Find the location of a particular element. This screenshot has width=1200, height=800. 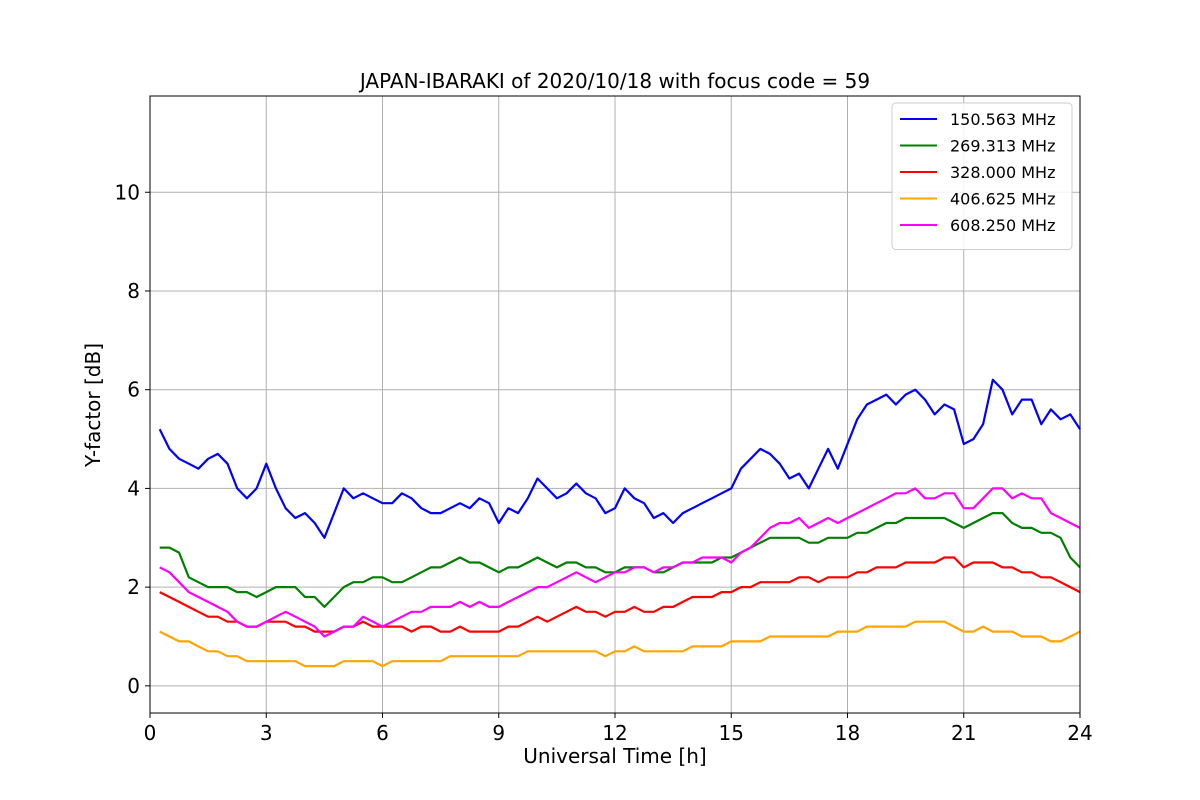

x-tick-label: 24 is located at coordinates (1079, 733).